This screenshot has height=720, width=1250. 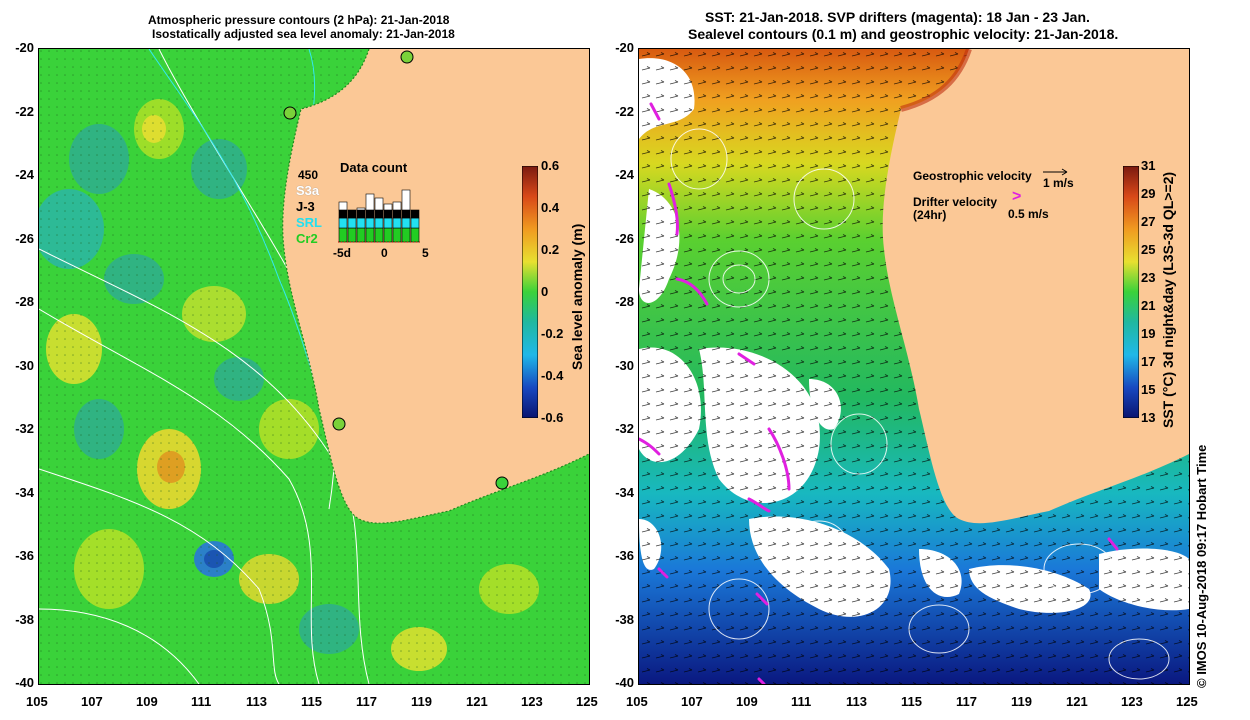 I want to click on satellite-label: S3a, so click(x=308, y=190).